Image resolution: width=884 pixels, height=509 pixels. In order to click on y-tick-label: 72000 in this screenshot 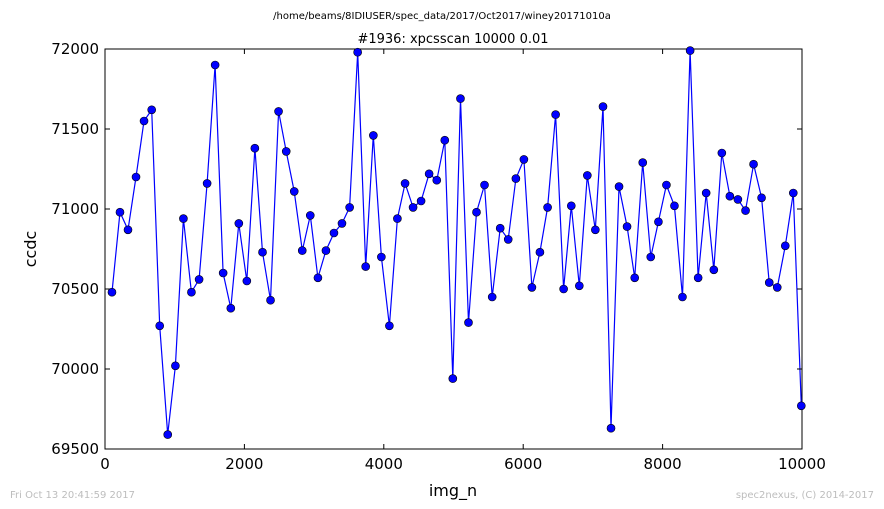, I will do `click(75, 49)`.